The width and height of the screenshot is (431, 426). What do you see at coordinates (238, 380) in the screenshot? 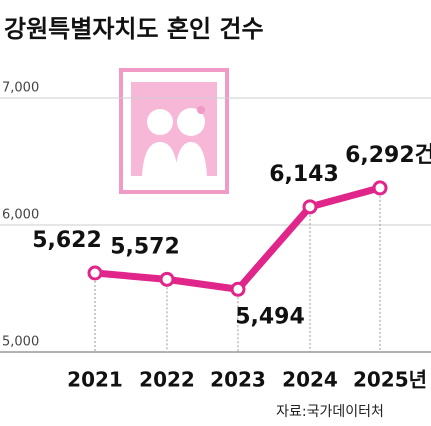
I see `x-tick-label: 2023` at bounding box center [238, 380].